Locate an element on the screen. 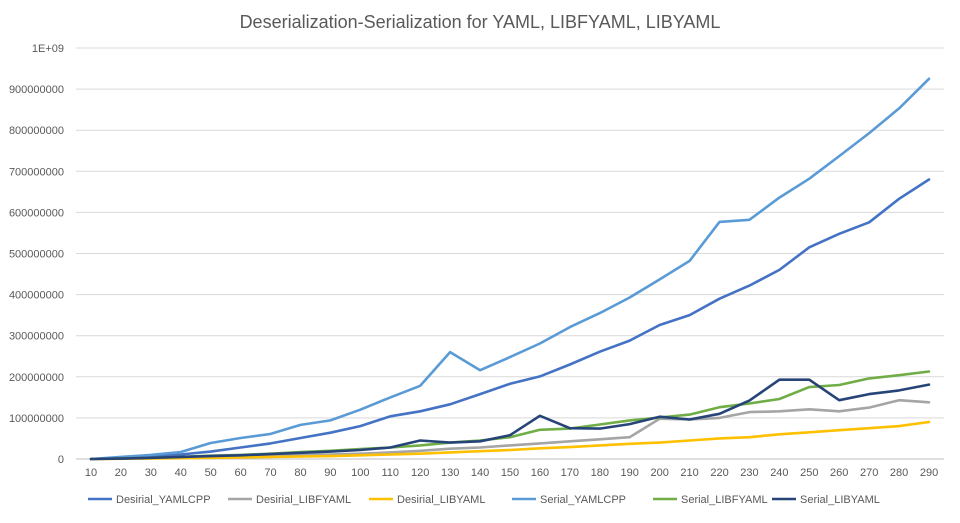 The width and height of the screenshot is (960, 523). y-tick-label: 200000000 is located at coordinates (36, 378).